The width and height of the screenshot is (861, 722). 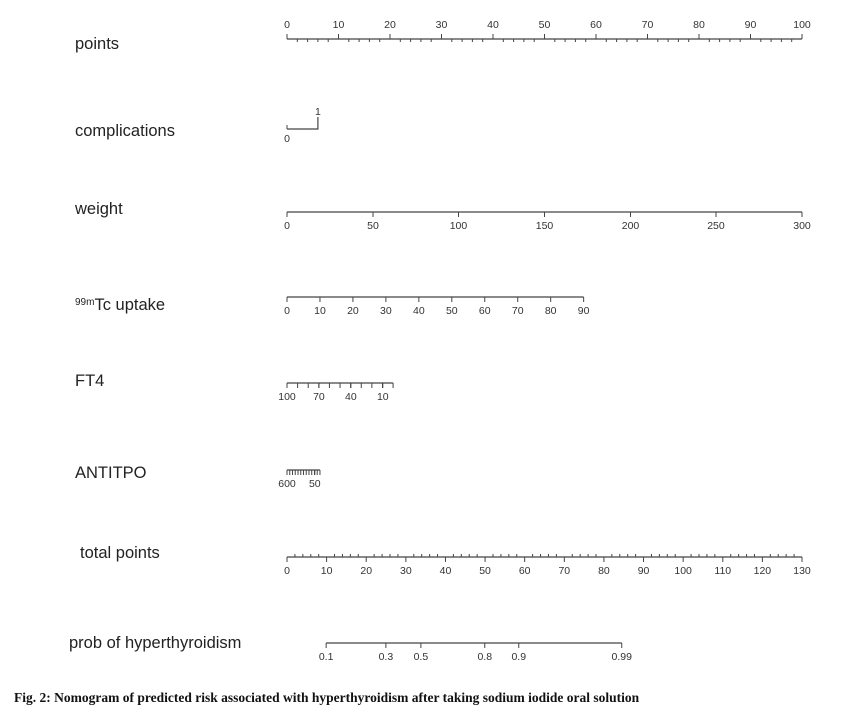 I want to click on tick-label-complications-0: 0, so click(x=287, y=139).